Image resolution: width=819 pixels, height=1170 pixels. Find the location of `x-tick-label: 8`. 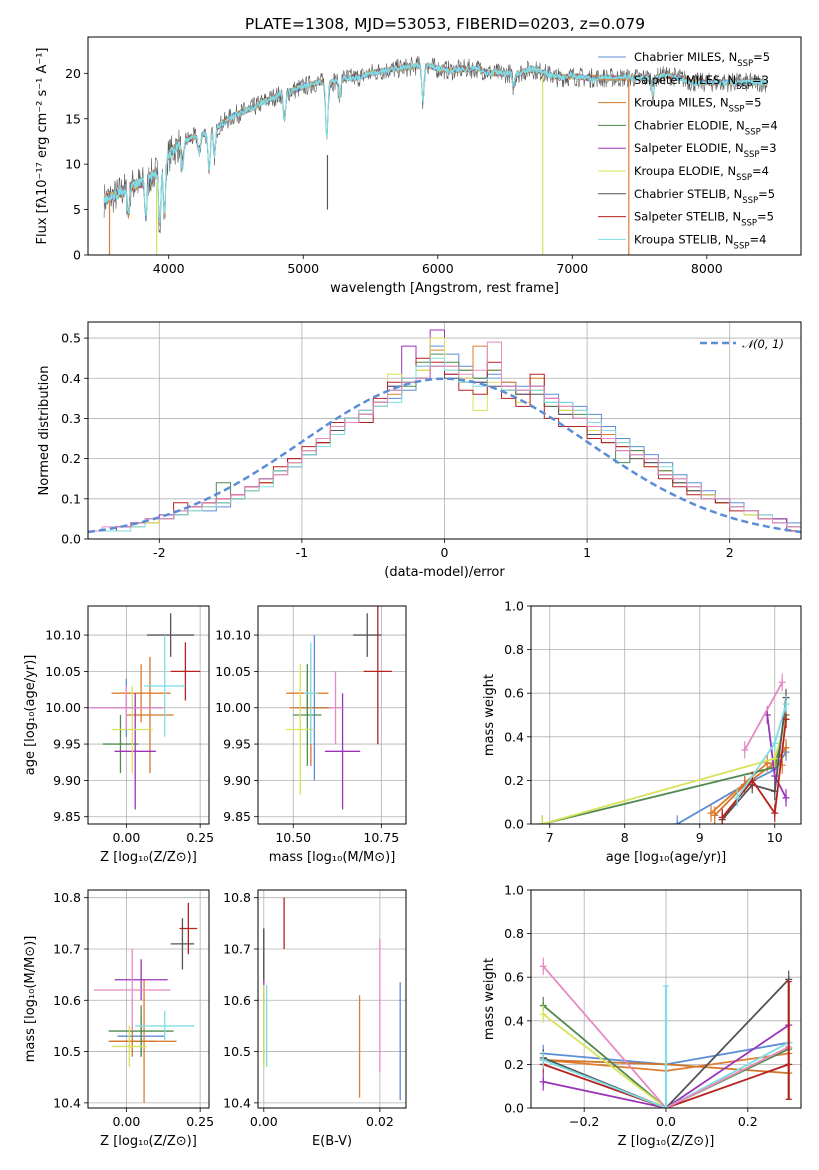

x-tick-label: 8 is located at coordinates (625, 837).